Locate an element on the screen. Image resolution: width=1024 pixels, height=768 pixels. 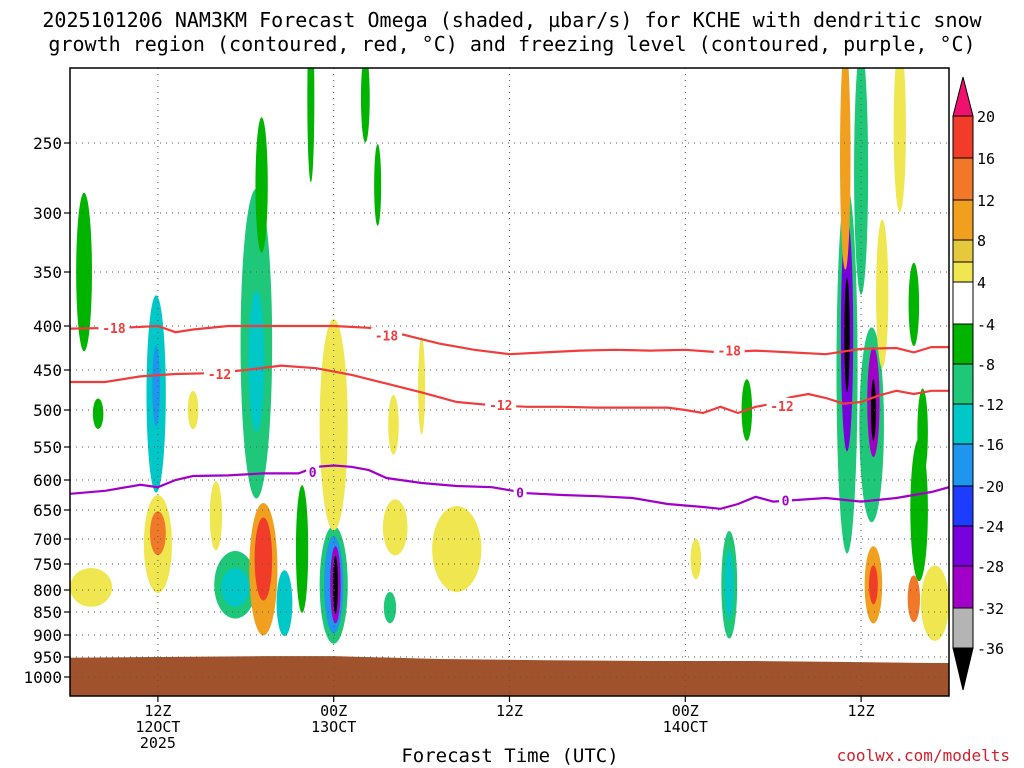
x-tick-label-0-2: 2025 is located at coordinates (158, 743).